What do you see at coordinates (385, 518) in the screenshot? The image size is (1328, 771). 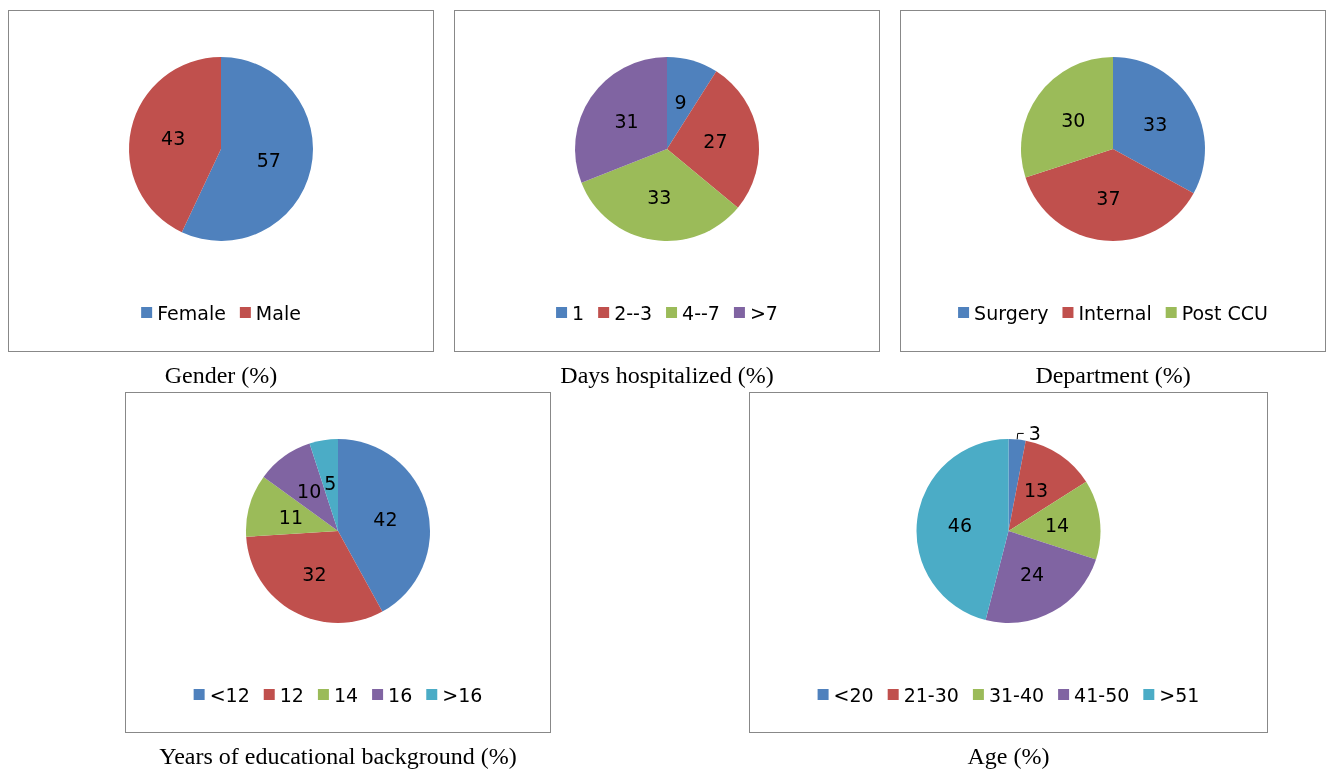 I see `data-label: 42` at bounding box center [385, 518].